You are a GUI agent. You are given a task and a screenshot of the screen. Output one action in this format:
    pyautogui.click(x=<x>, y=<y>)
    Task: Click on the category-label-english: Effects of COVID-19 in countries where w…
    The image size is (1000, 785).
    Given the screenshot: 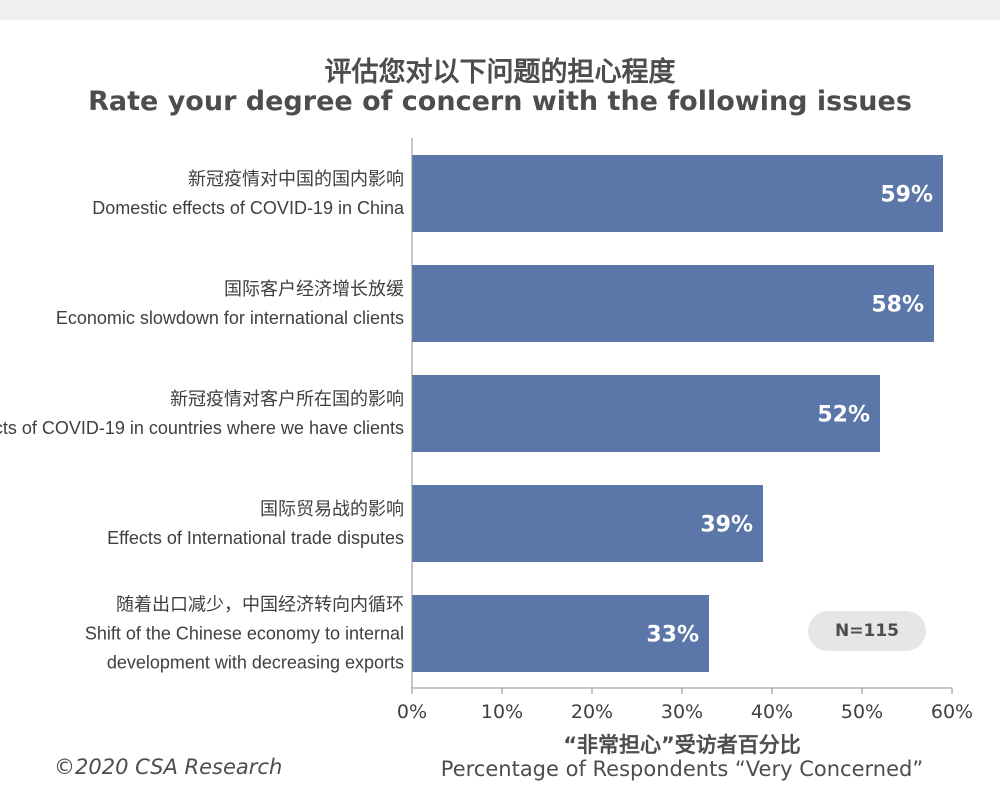 What is the action you would take?
    pyautogui.click(x=202, y=428)
    